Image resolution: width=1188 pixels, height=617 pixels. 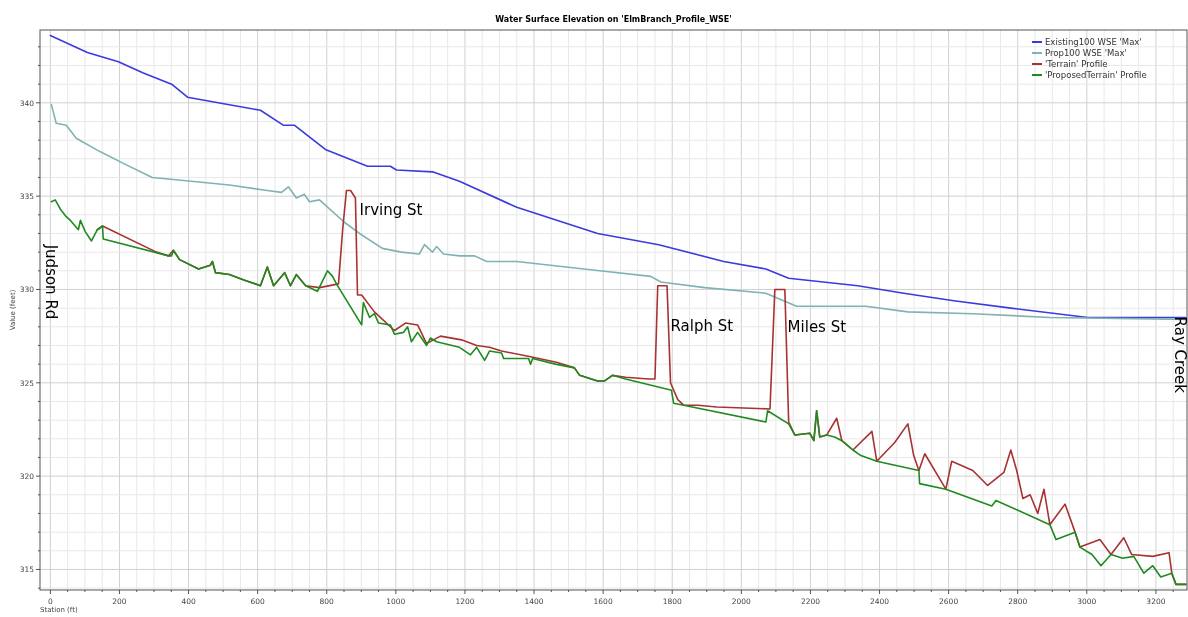 What do you see at coordinates (1096, 75) in the screenshot?
I see `legend-label: 'ProposedTerrain' Profile` at bounding box center [1096, 75].